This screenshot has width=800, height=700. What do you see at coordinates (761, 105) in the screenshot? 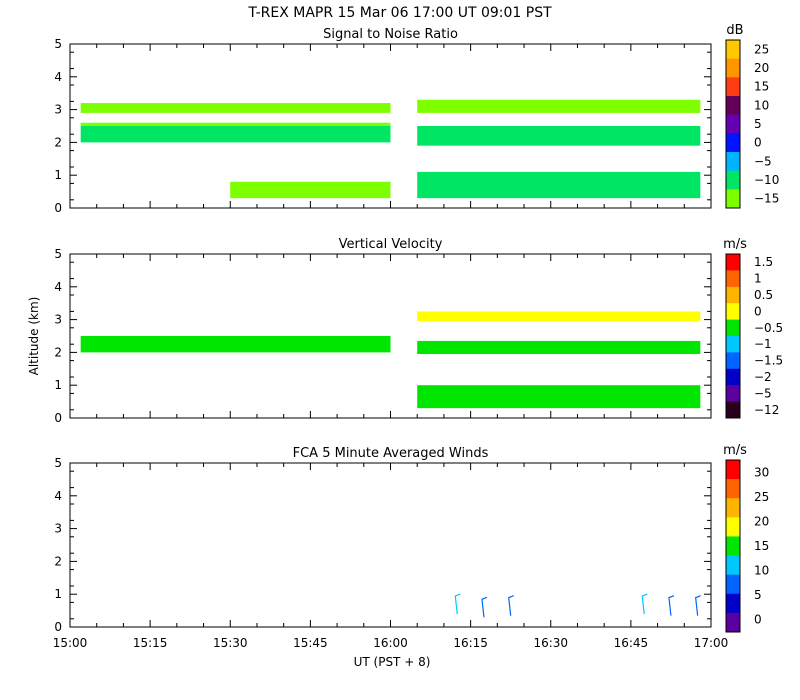
I see `colorbar-label: 10` at bounding box center [761, 105].